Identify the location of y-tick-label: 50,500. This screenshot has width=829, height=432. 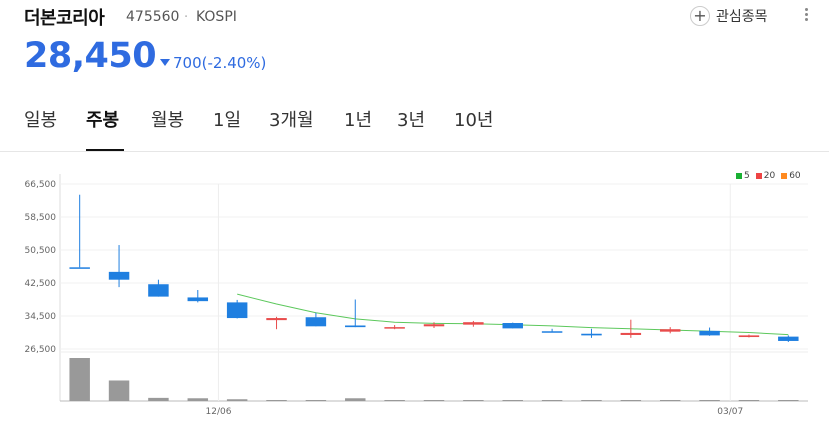
(41, 251).